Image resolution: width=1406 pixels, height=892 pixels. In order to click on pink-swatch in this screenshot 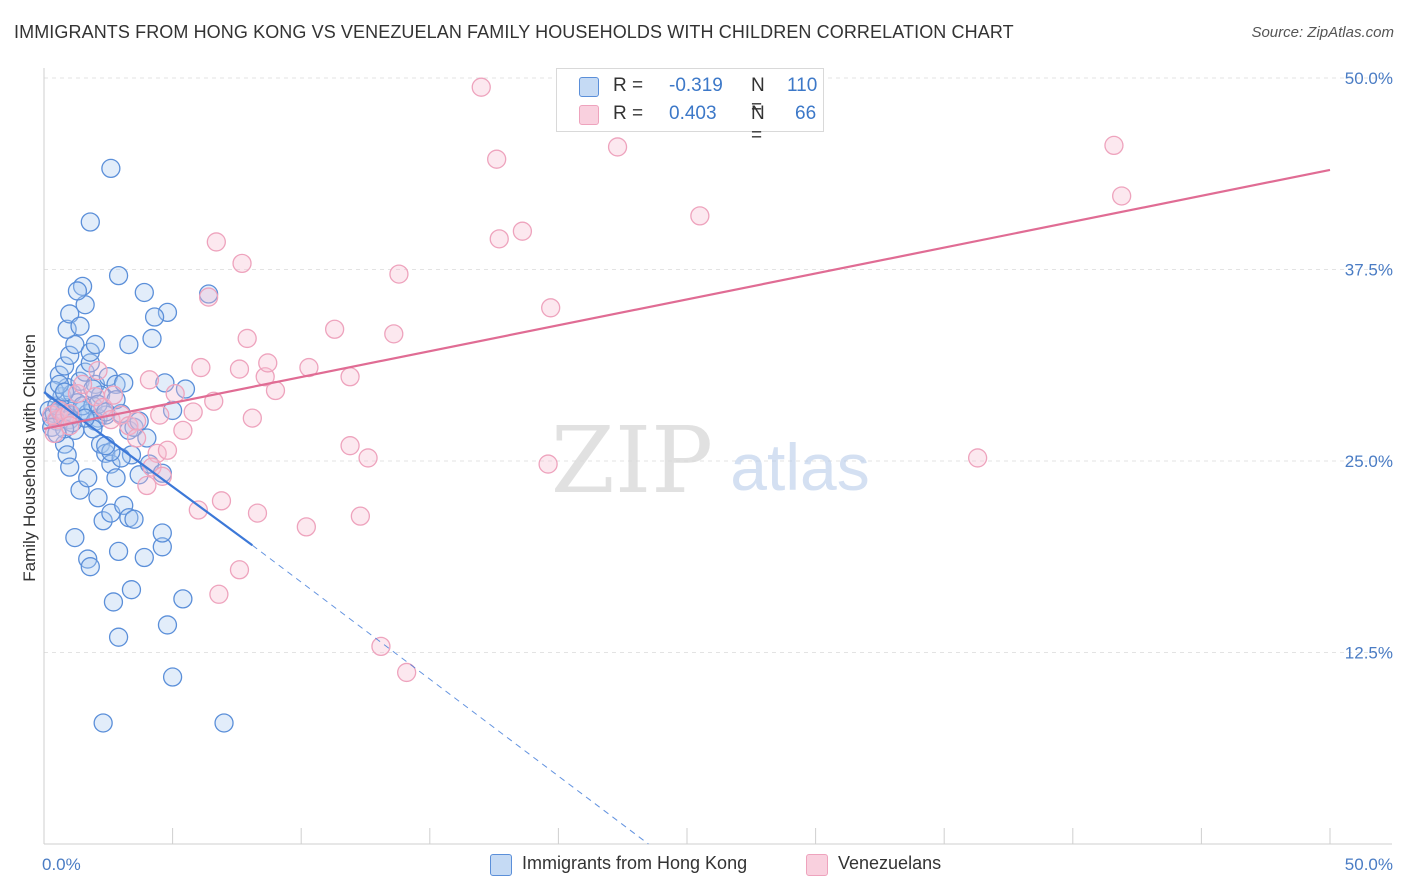, I will do `click(817, 865)`.